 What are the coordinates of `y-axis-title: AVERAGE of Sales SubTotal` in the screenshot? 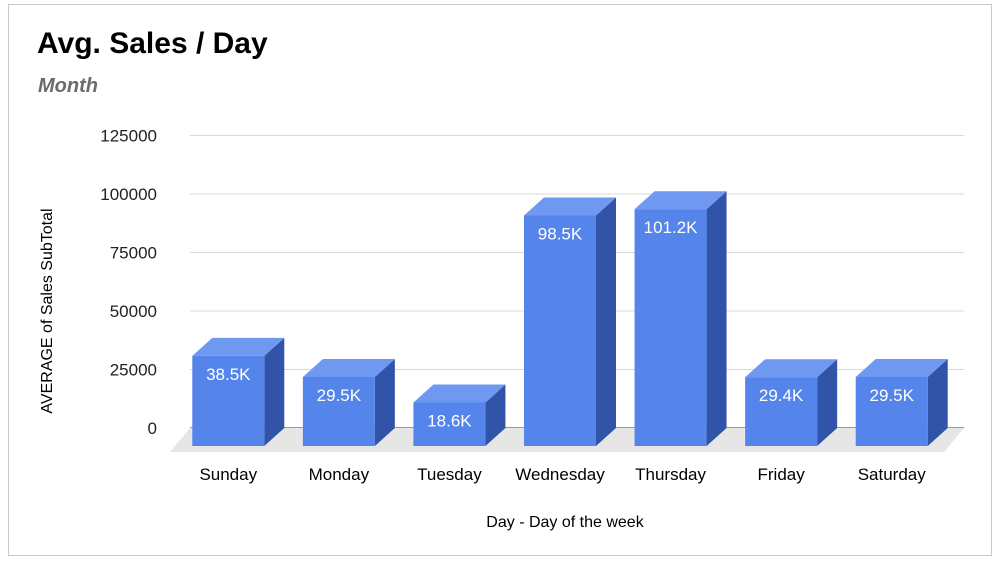 It's located at (47, 310).